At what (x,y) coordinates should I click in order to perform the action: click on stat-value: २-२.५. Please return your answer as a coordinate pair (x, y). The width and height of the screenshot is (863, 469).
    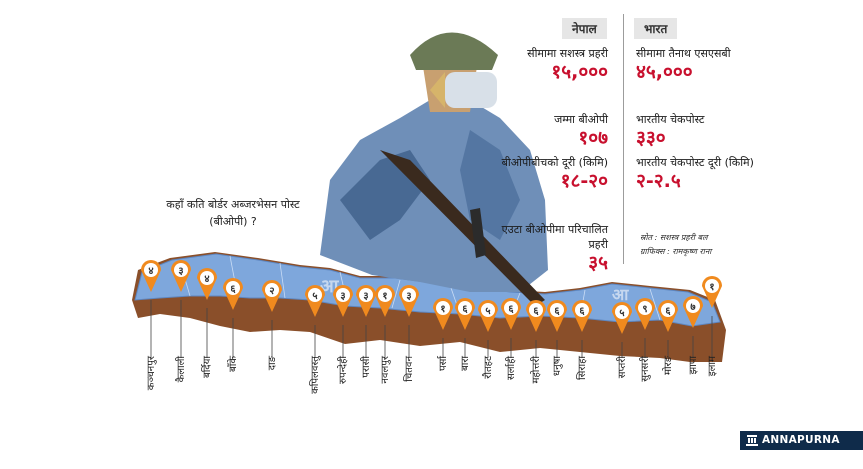
    Looking at the image, I should click on (658, 181).